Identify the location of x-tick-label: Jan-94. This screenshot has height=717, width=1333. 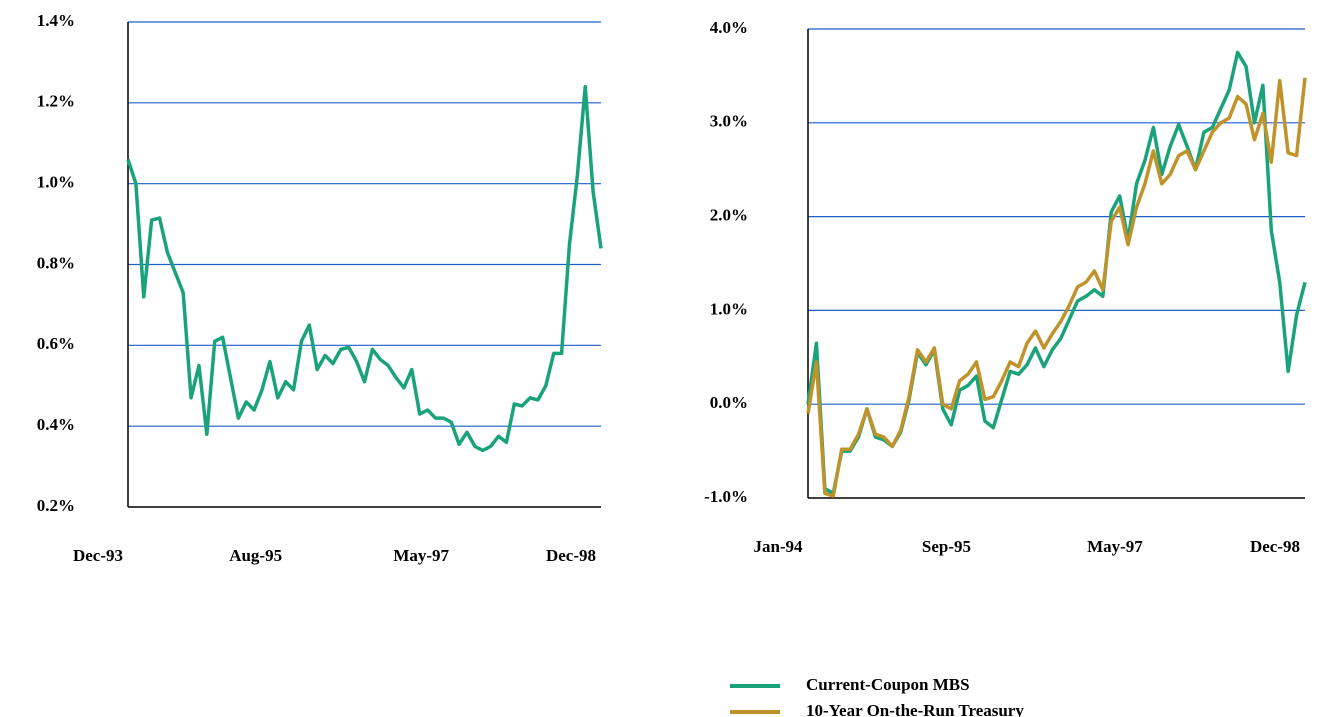
(778, 546).